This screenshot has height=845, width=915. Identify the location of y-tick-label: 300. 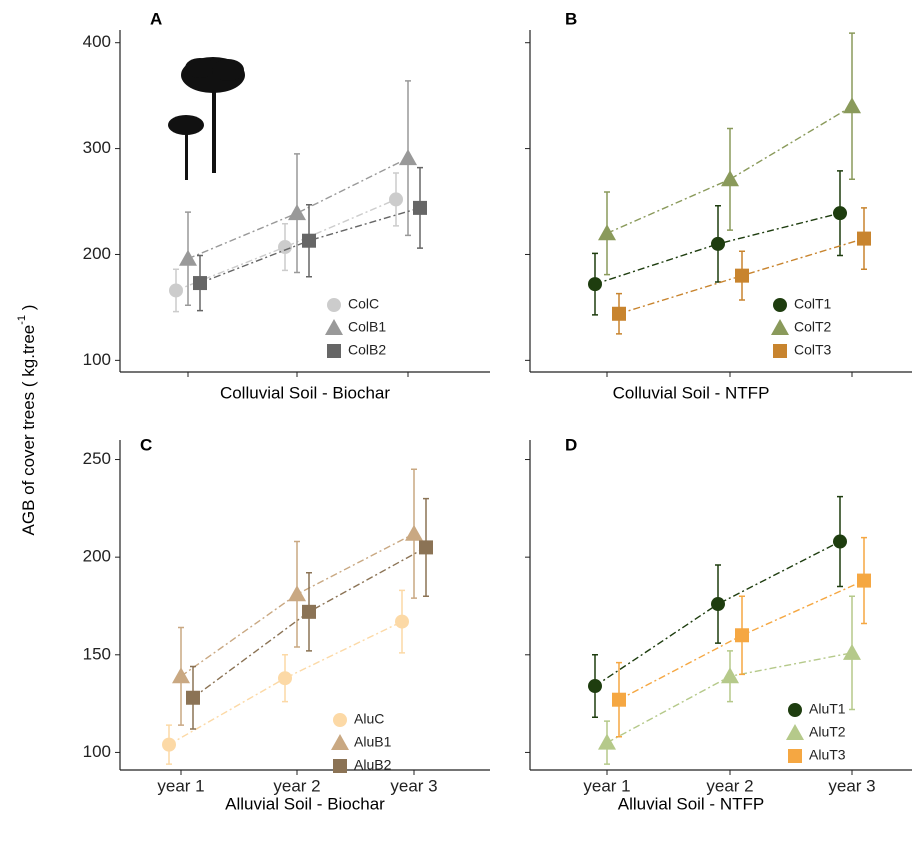
(97, 147).